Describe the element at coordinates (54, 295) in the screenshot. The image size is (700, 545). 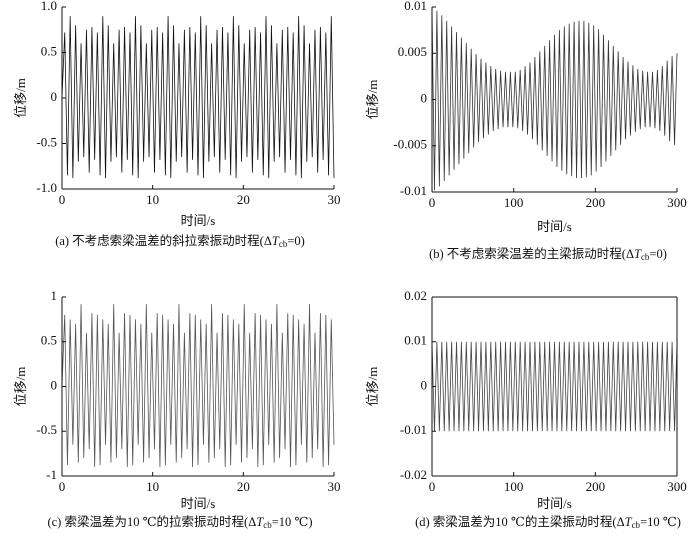
I see `y-tick-label: 1` at that location.